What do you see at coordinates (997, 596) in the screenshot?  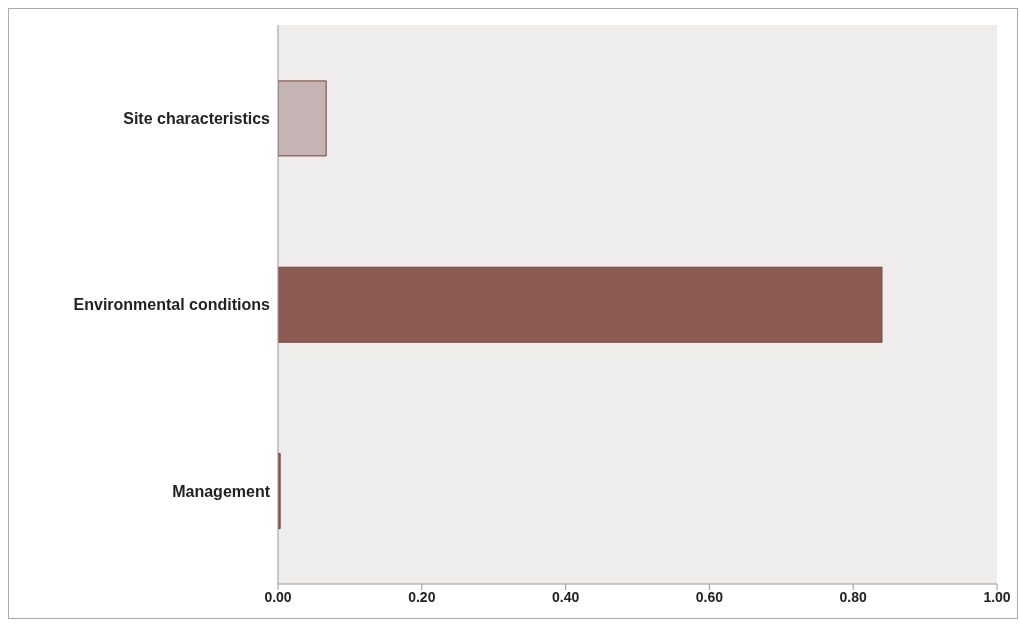 I see `x-tick-label: 1.00` at bounding box center [997, 596].